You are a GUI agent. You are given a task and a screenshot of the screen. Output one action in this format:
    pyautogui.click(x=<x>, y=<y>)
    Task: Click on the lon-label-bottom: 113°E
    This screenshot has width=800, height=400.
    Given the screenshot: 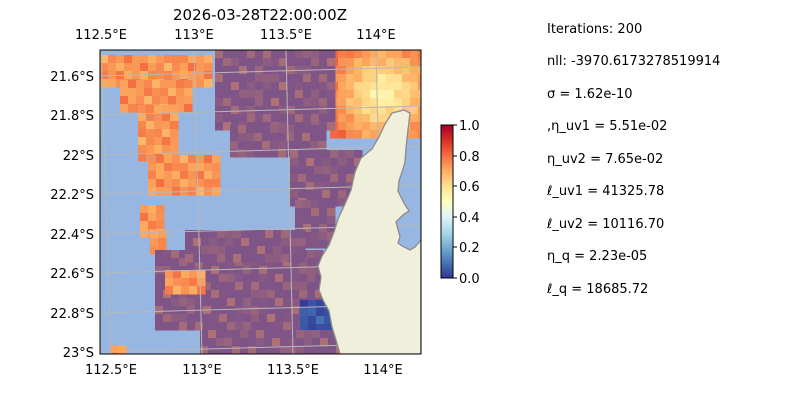 What is the action you would take?
    pyautogui.click(x=202, y=370)
    